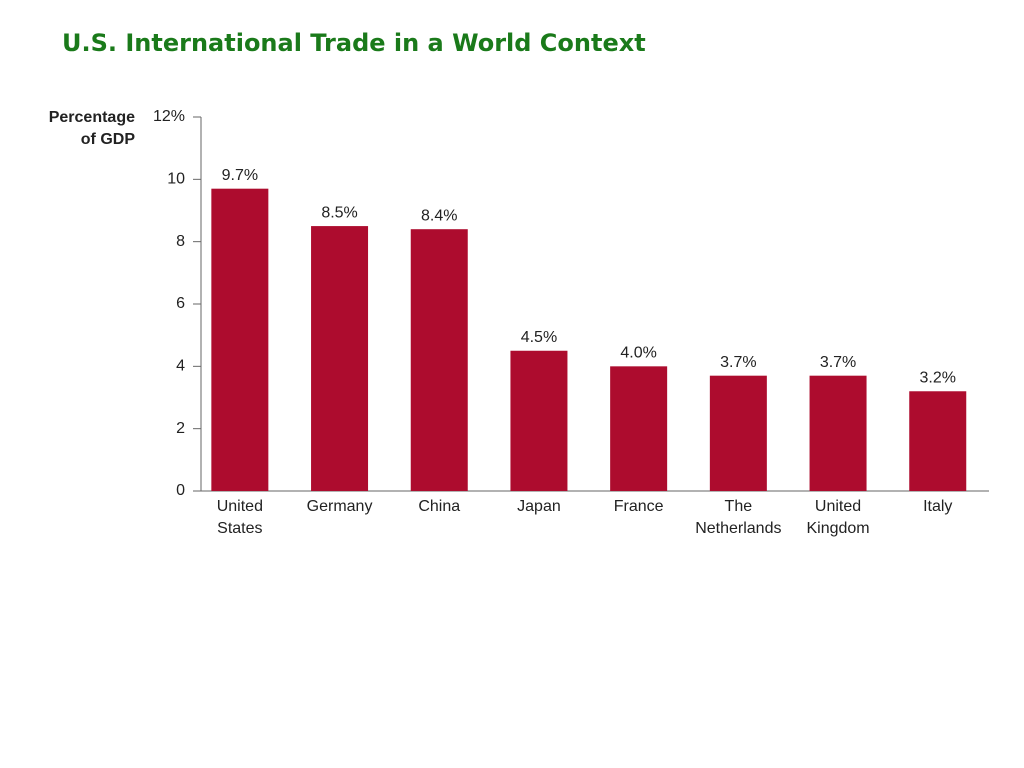 The height and width of the screenshot is (768, 1024). What do you see at coordinates (938, 377) in the screenshot?
I see `value-label: 3.2%` at bounding box center [938, 377].